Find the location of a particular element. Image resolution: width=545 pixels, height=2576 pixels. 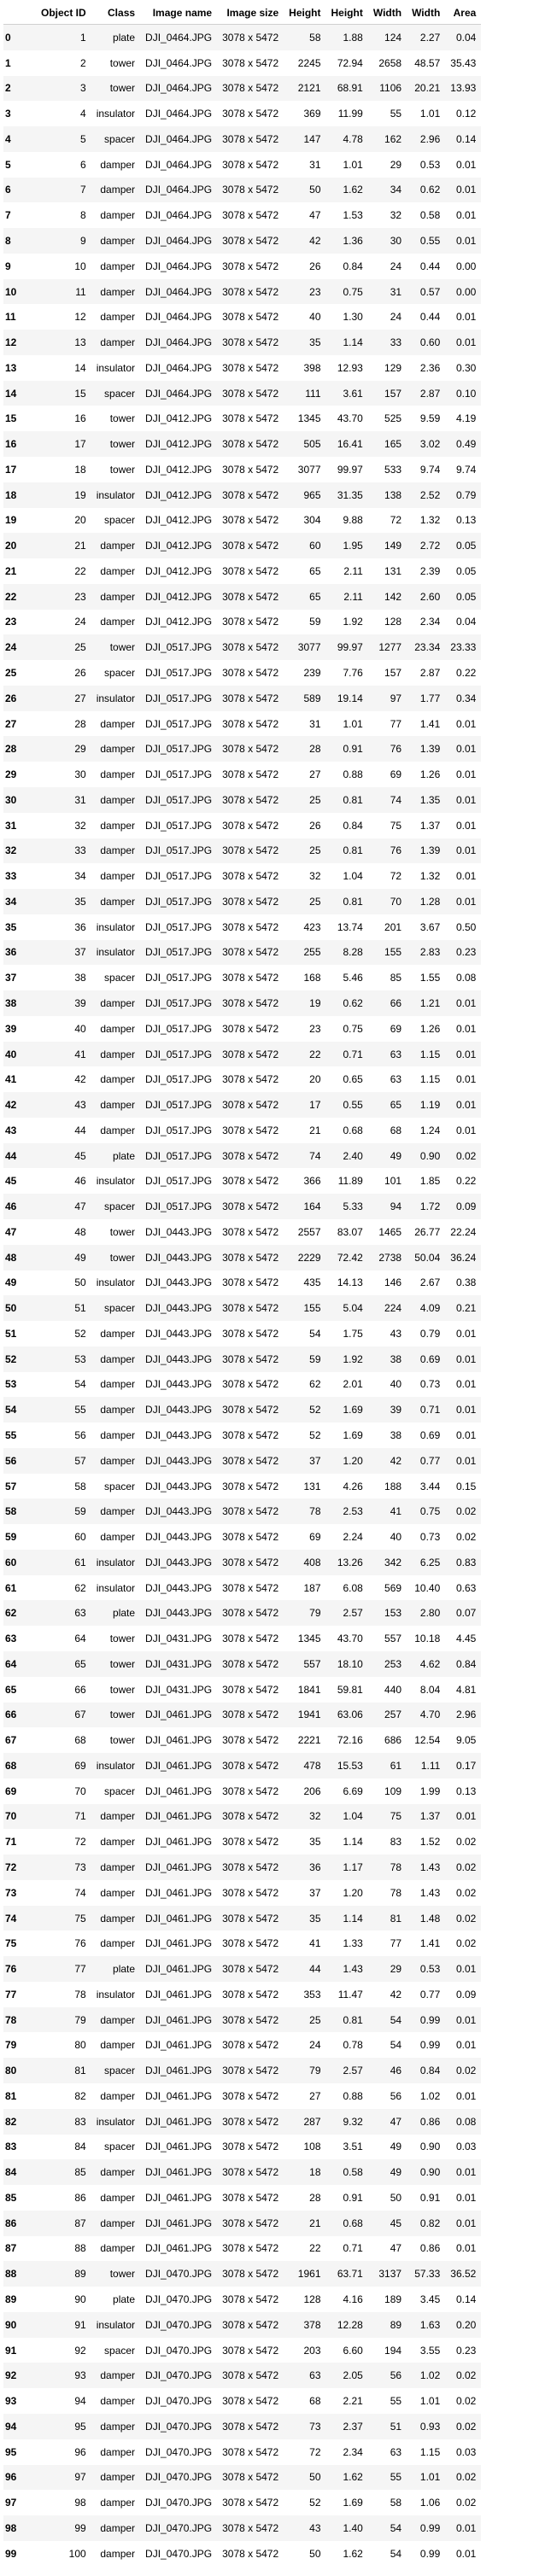

width-cell: 131 is located at coordinates (387, 571).